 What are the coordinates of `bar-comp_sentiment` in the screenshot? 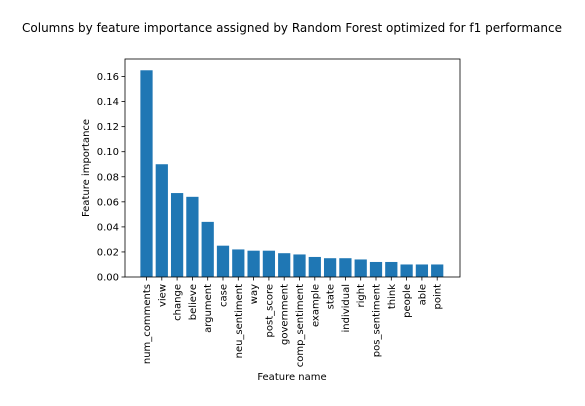 It's located at (299, 265).